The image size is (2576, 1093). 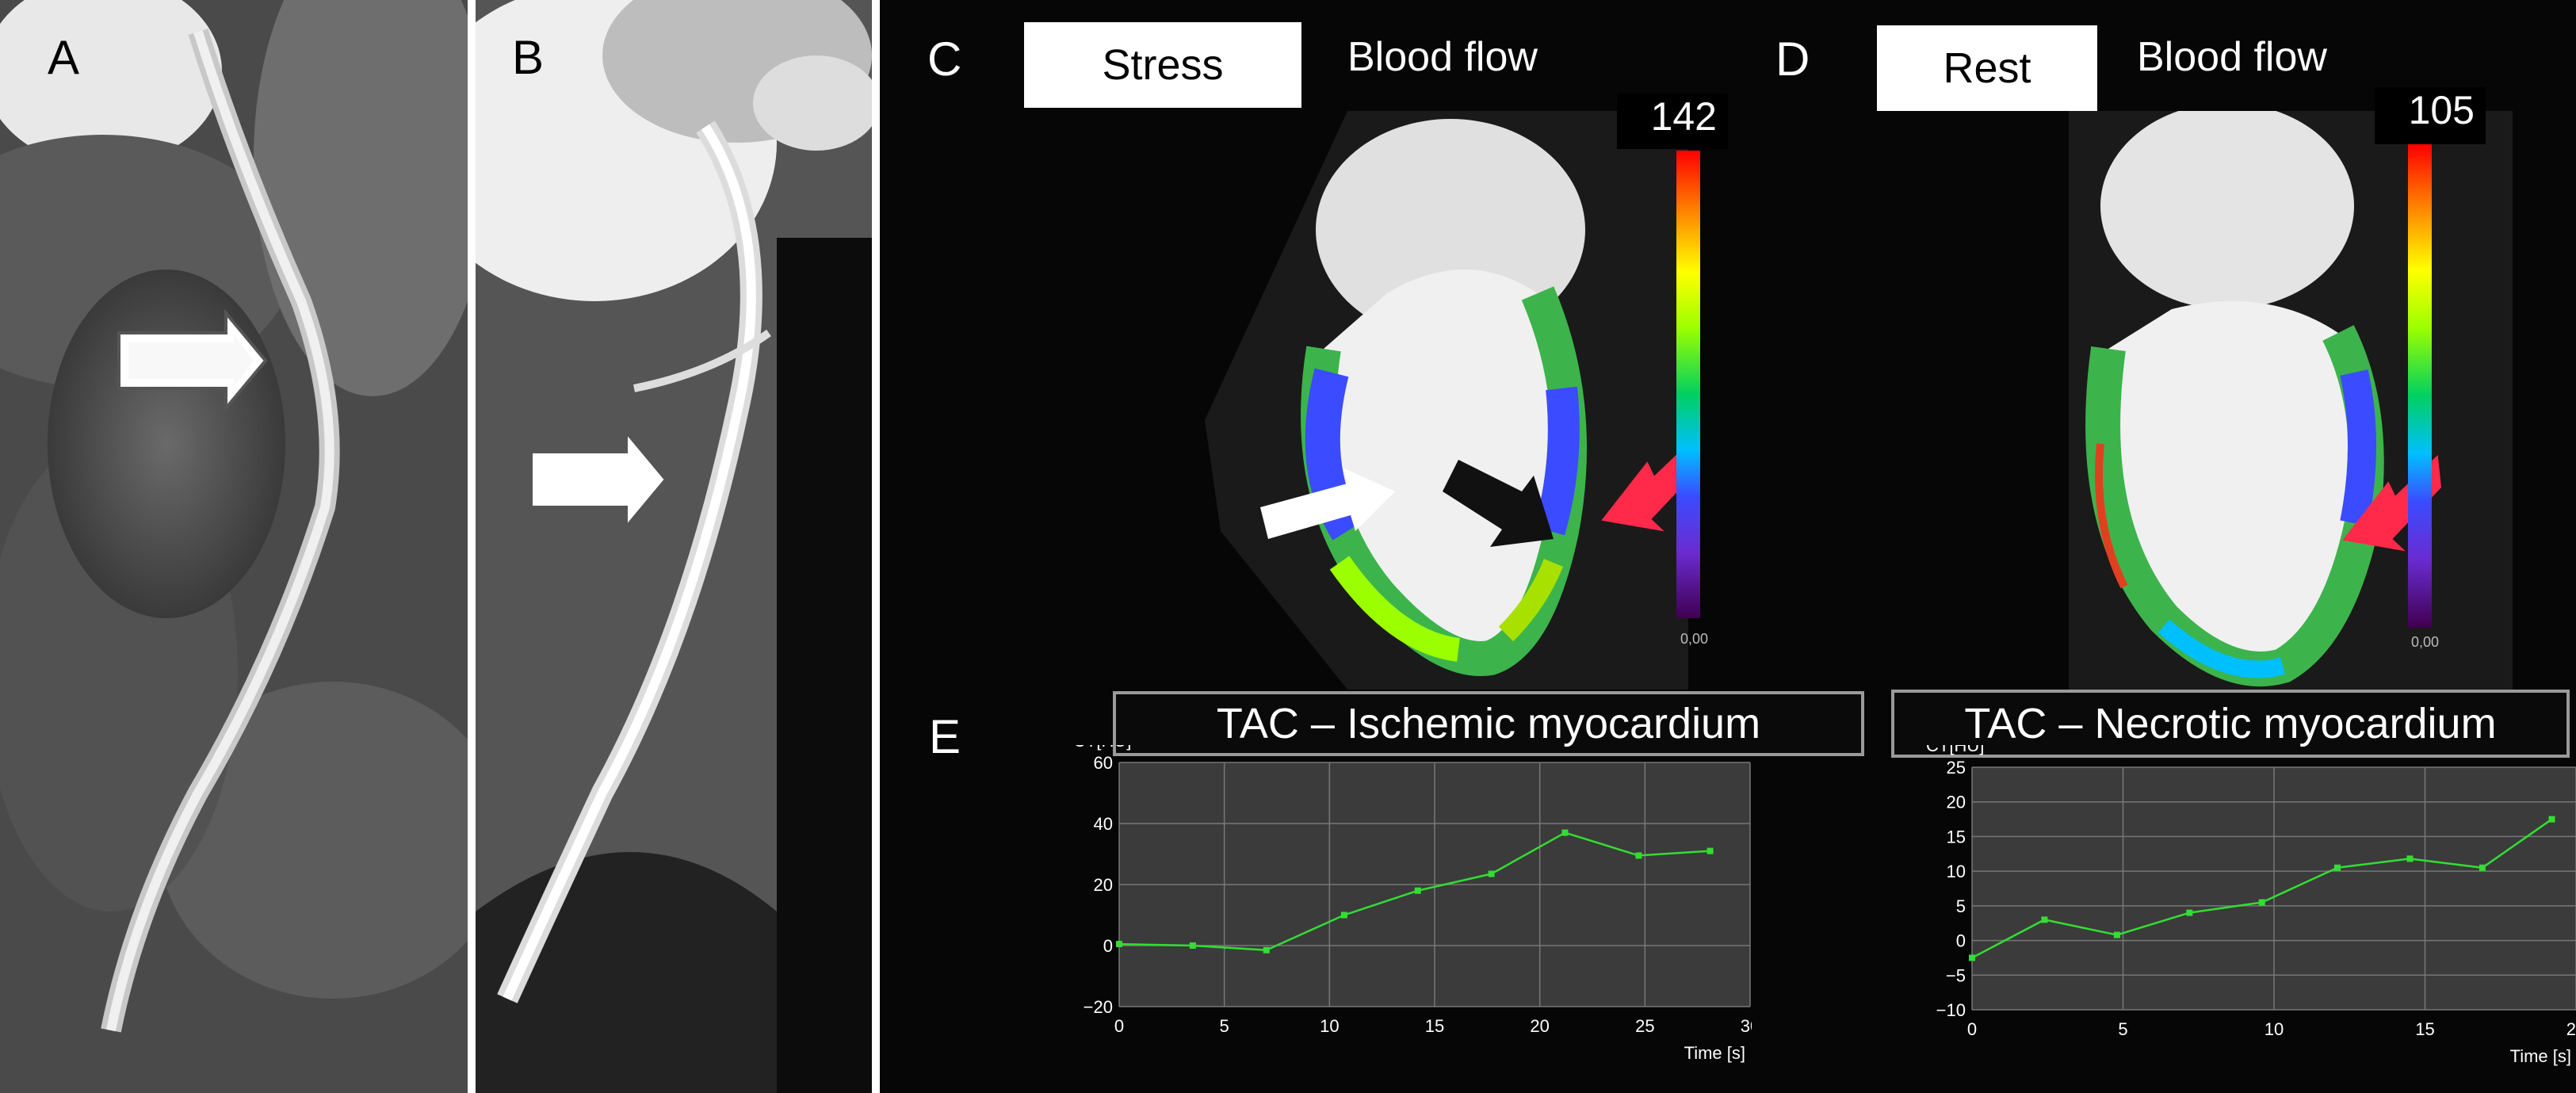 I want to click on panel-e-letter: E, so click(x=945, y=736).